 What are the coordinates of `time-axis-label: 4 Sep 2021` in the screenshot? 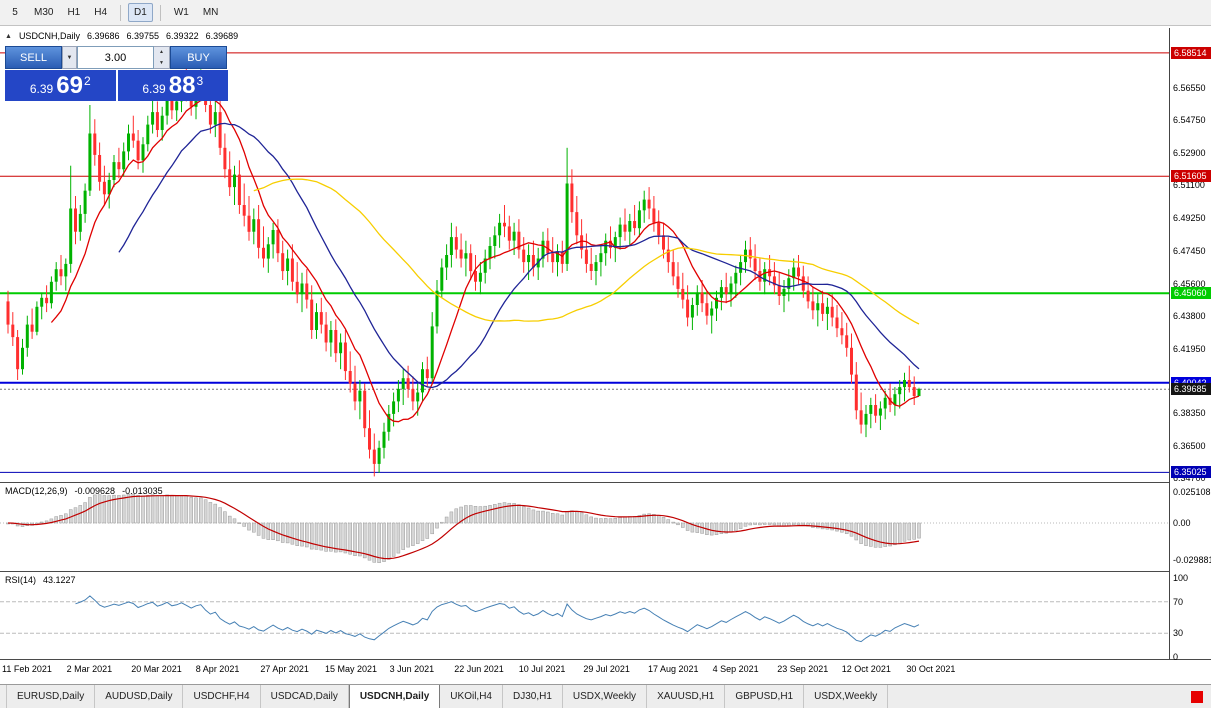 It's located at (735, 669).